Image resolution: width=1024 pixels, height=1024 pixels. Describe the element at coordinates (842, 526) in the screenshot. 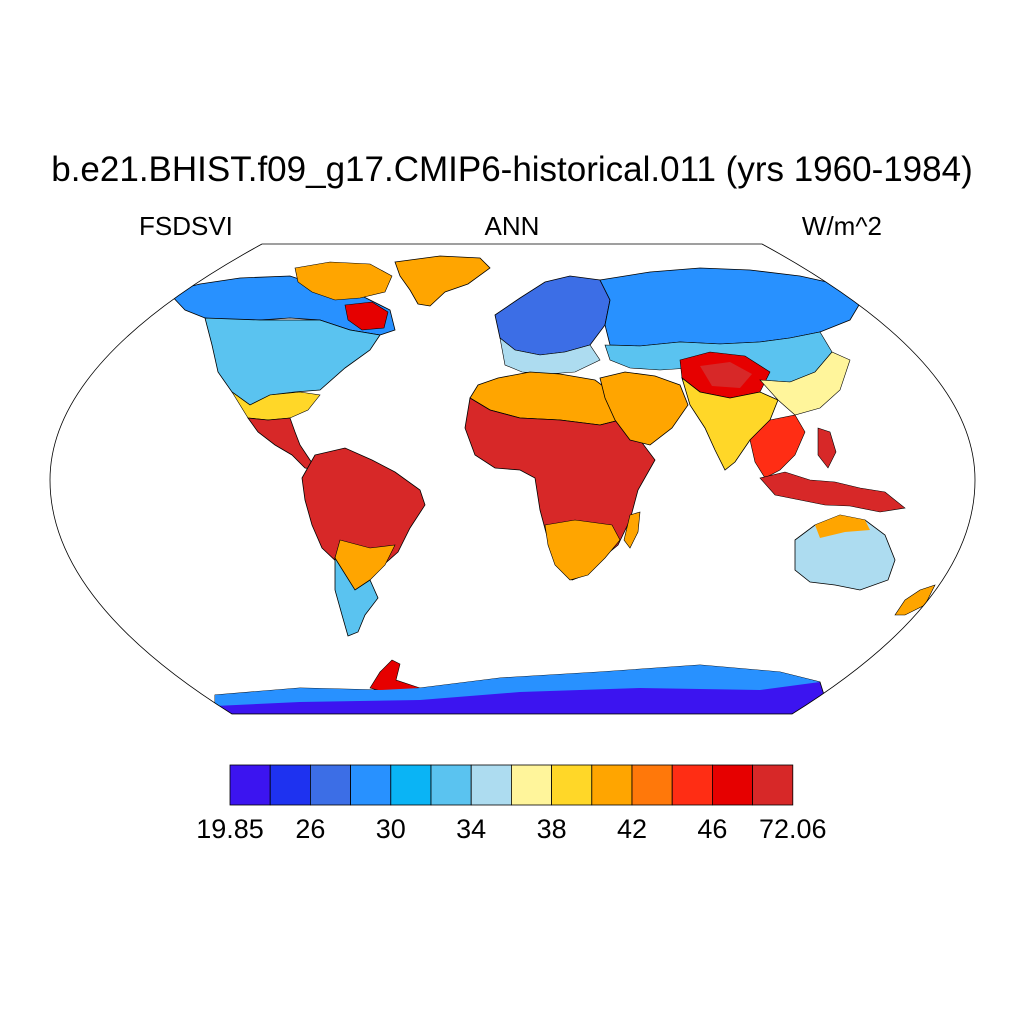

I see `australia-north` at that location.